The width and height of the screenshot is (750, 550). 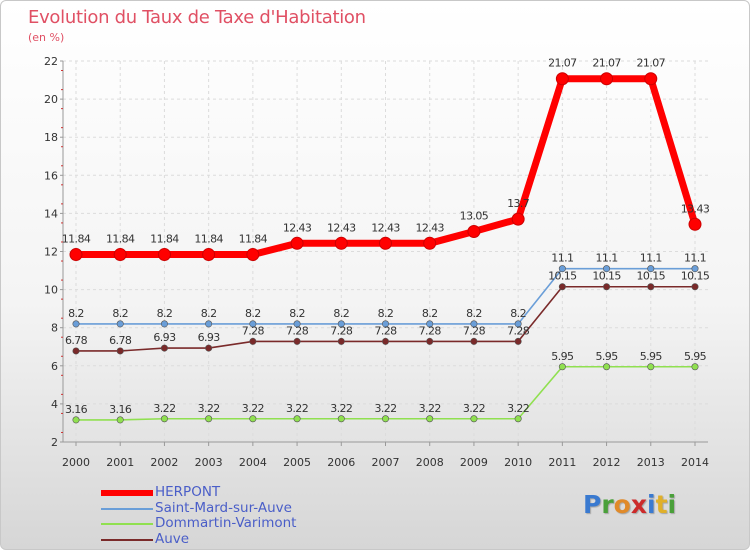 What do you see at coordinates (172, 538) in the screenshot?
I see `legend-label: Auve` at bounding box center [172, 538].